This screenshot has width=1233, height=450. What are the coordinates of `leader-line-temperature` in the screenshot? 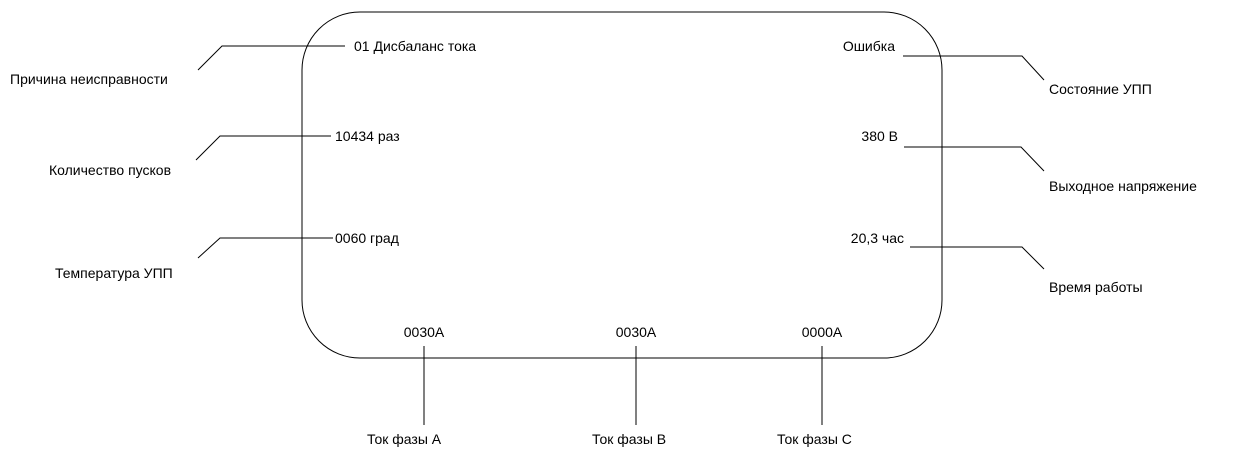 It's located at (265, 248).